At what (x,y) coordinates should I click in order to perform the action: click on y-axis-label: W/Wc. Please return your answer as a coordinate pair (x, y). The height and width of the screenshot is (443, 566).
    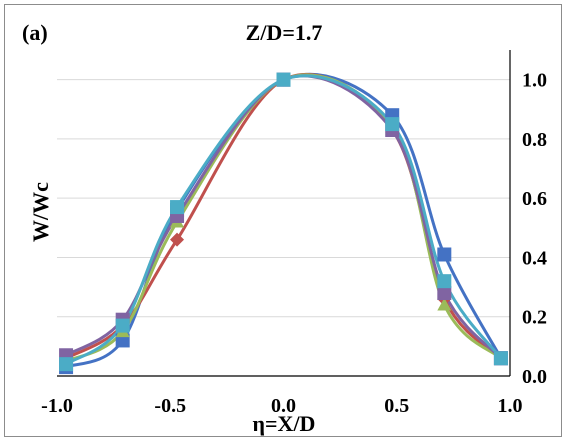
    Looking at the image, I should click on (40, 212).